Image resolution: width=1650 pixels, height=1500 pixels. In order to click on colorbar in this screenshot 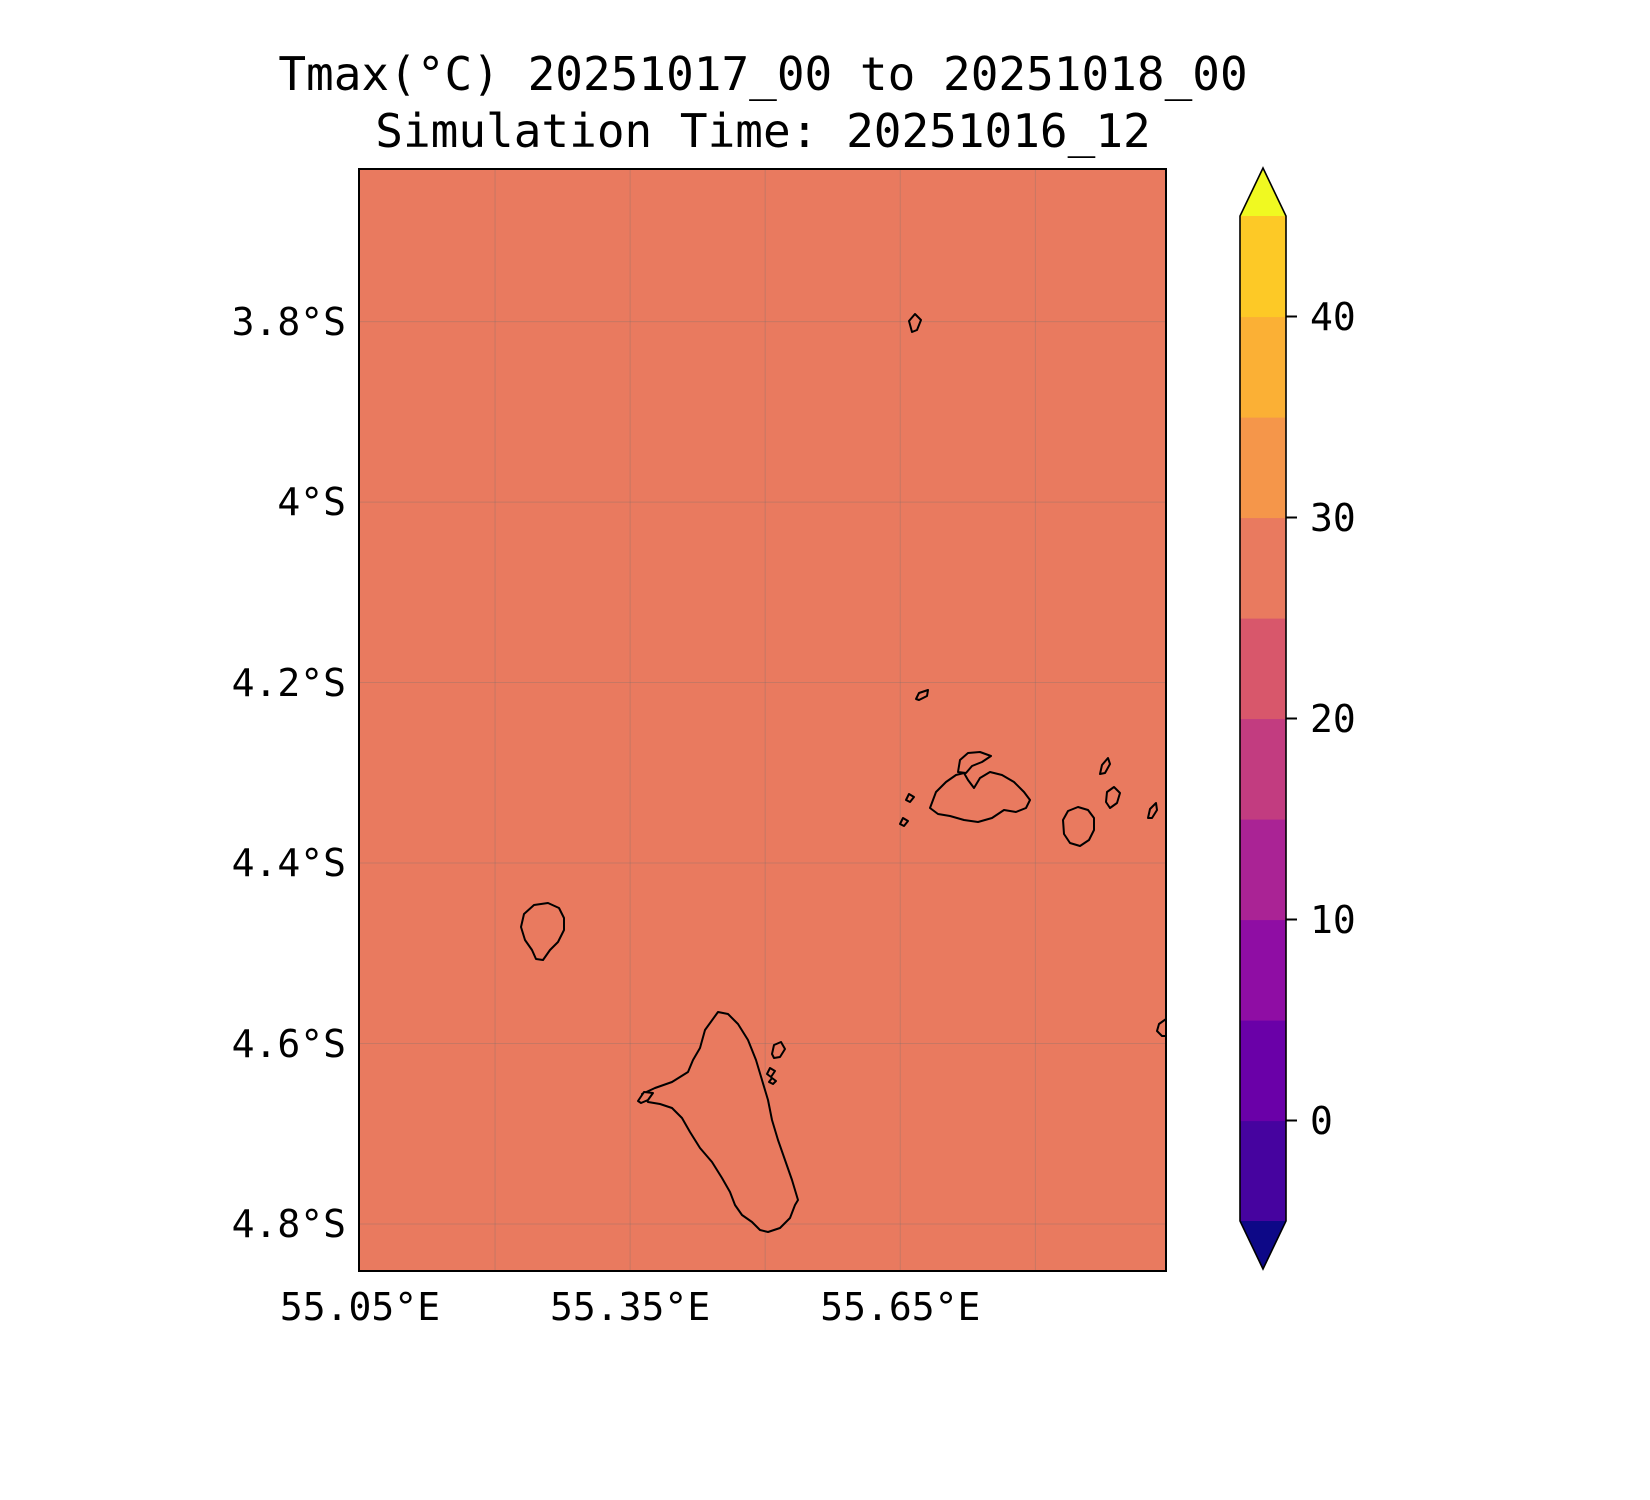, I will do `click(1268, 718)`.